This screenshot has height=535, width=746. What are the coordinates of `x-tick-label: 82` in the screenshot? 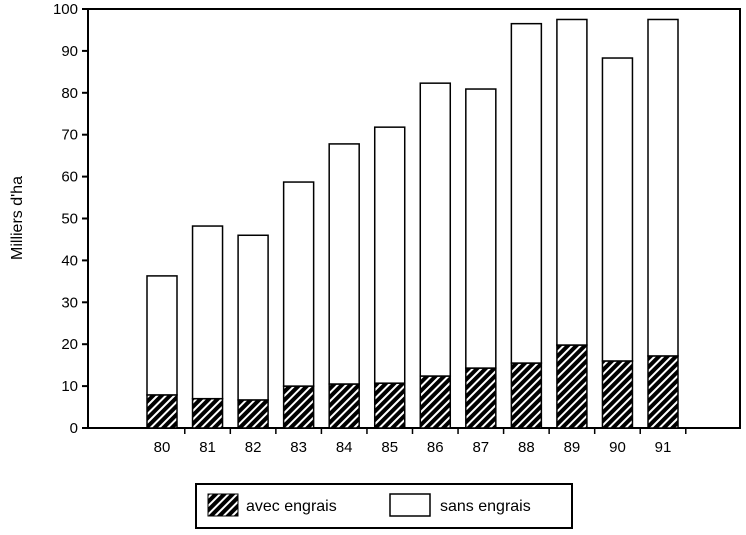 It's located at (253, 447).